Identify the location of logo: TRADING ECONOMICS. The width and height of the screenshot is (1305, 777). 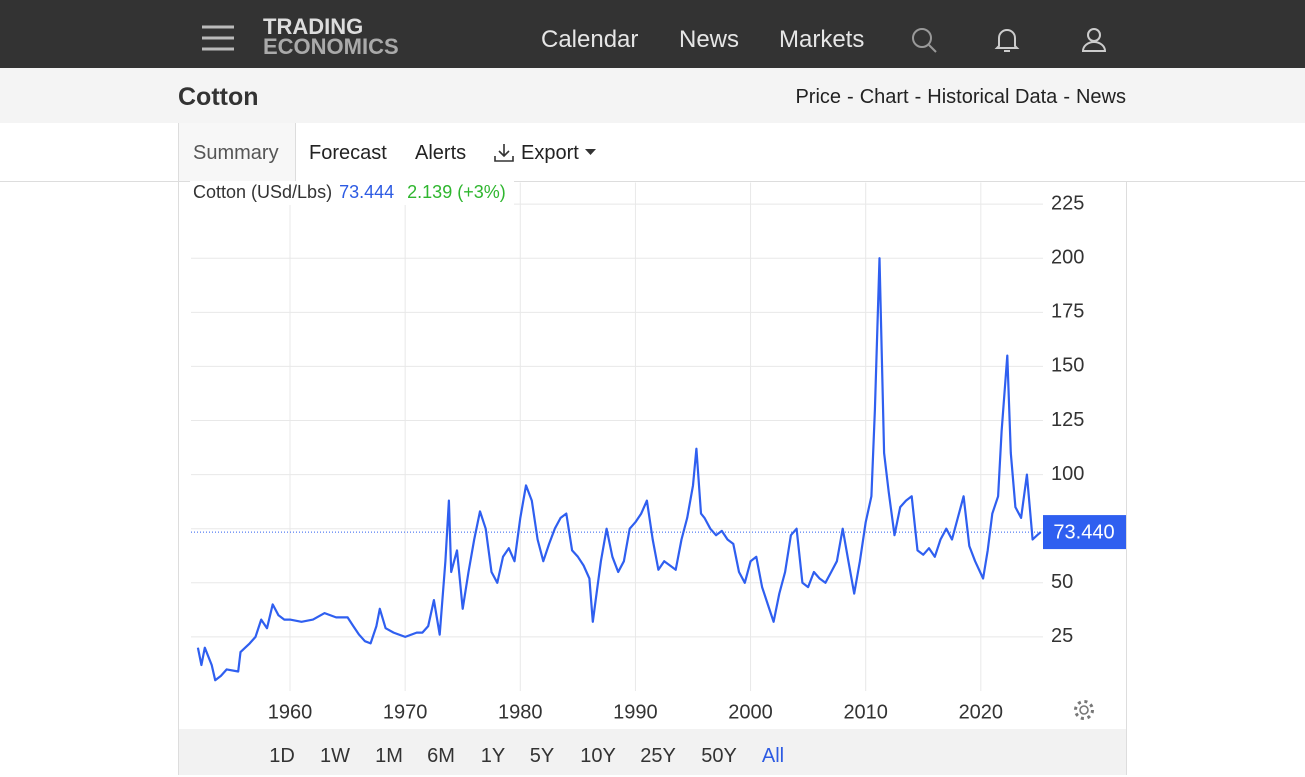
(331, 36).